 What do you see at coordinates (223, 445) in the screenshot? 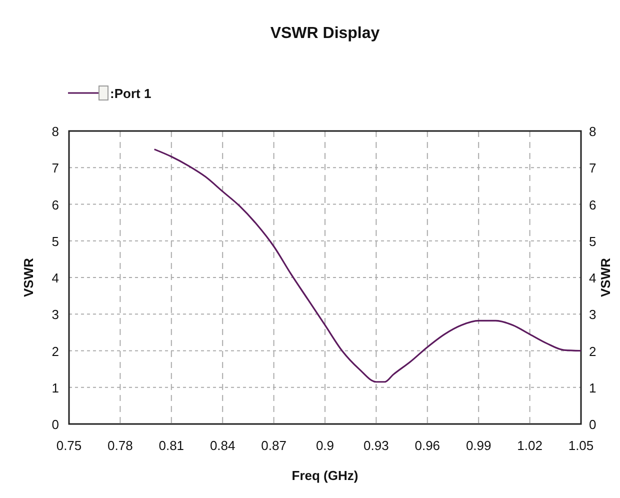
I see `x-tick-label: 0.84` at bounding box center [223, 445].